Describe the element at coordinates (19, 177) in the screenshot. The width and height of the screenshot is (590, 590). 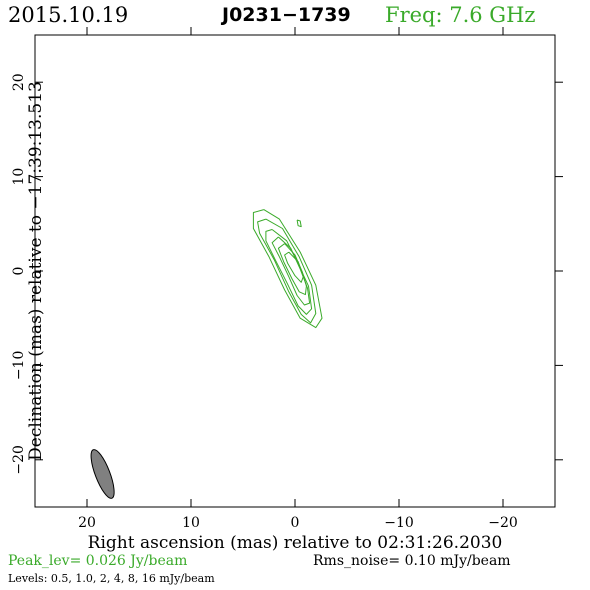
I see `y-tick-label: 10` at that location.